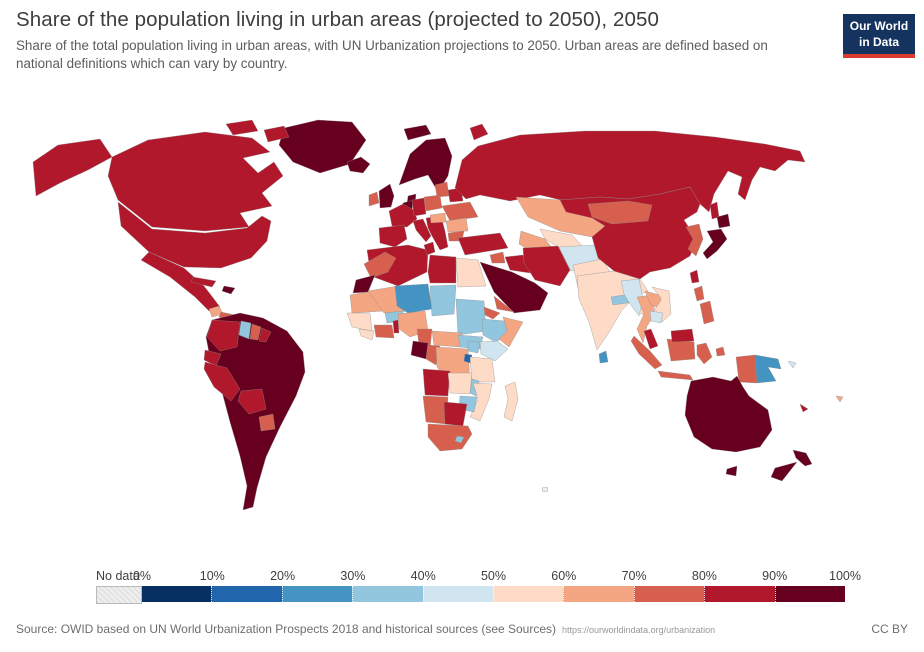  What do you see at coordinates (468, 358) in the screenshot?
I see `region-rwanda-burundi` at bounding box center [468, 358].